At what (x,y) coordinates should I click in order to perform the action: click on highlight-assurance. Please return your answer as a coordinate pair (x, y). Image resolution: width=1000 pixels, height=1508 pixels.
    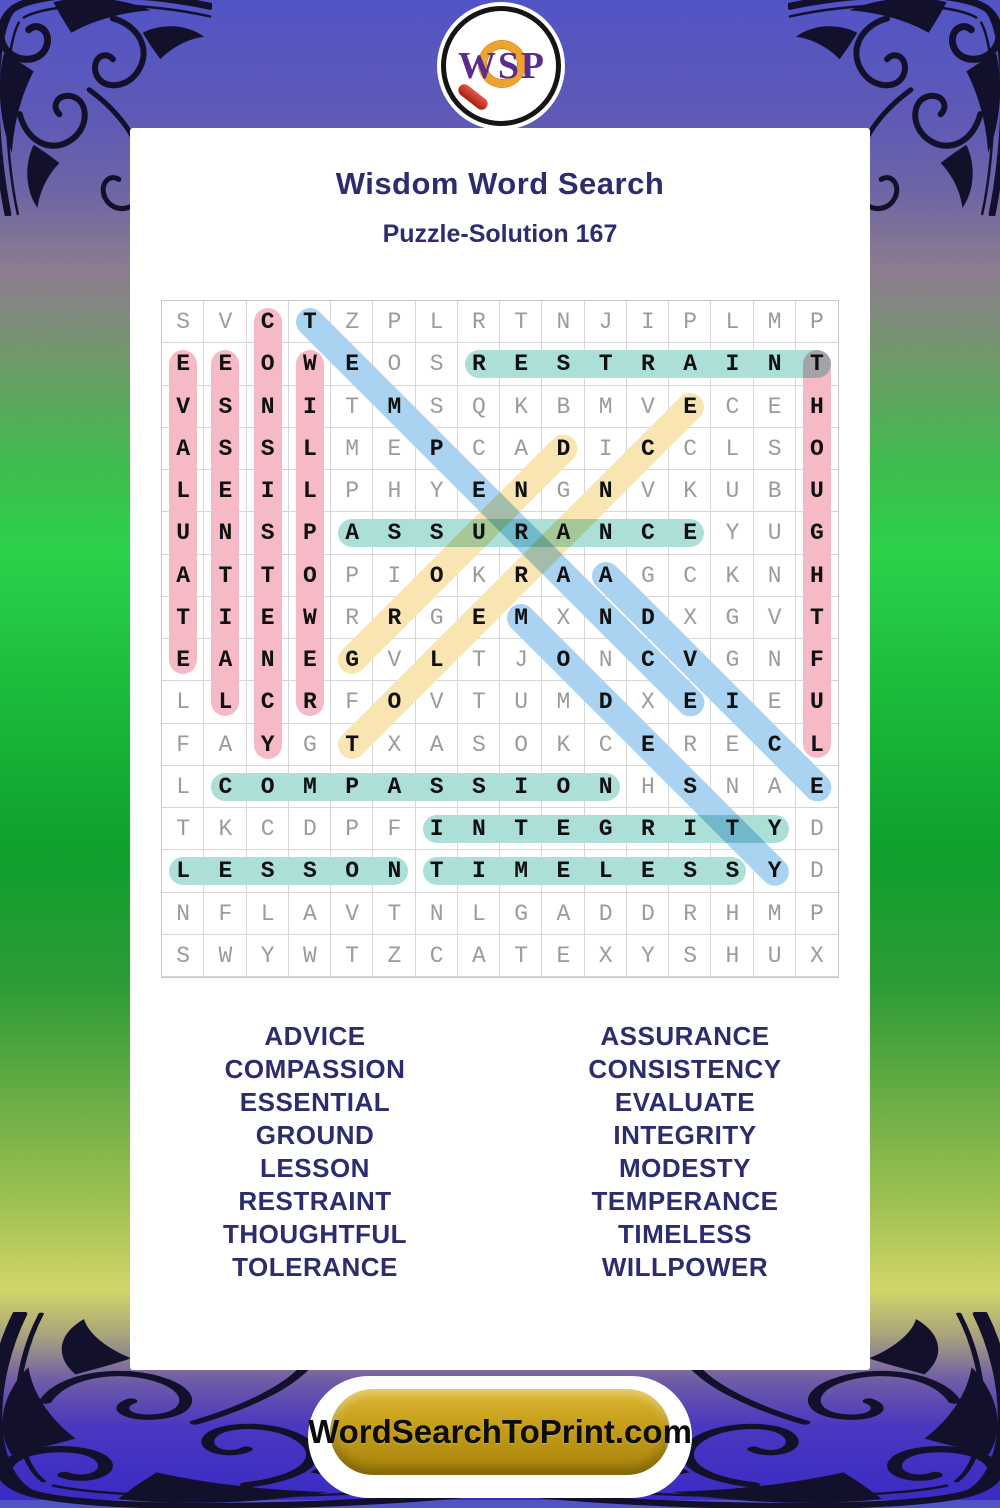
    Looking at the image, I should click on (521, 533).